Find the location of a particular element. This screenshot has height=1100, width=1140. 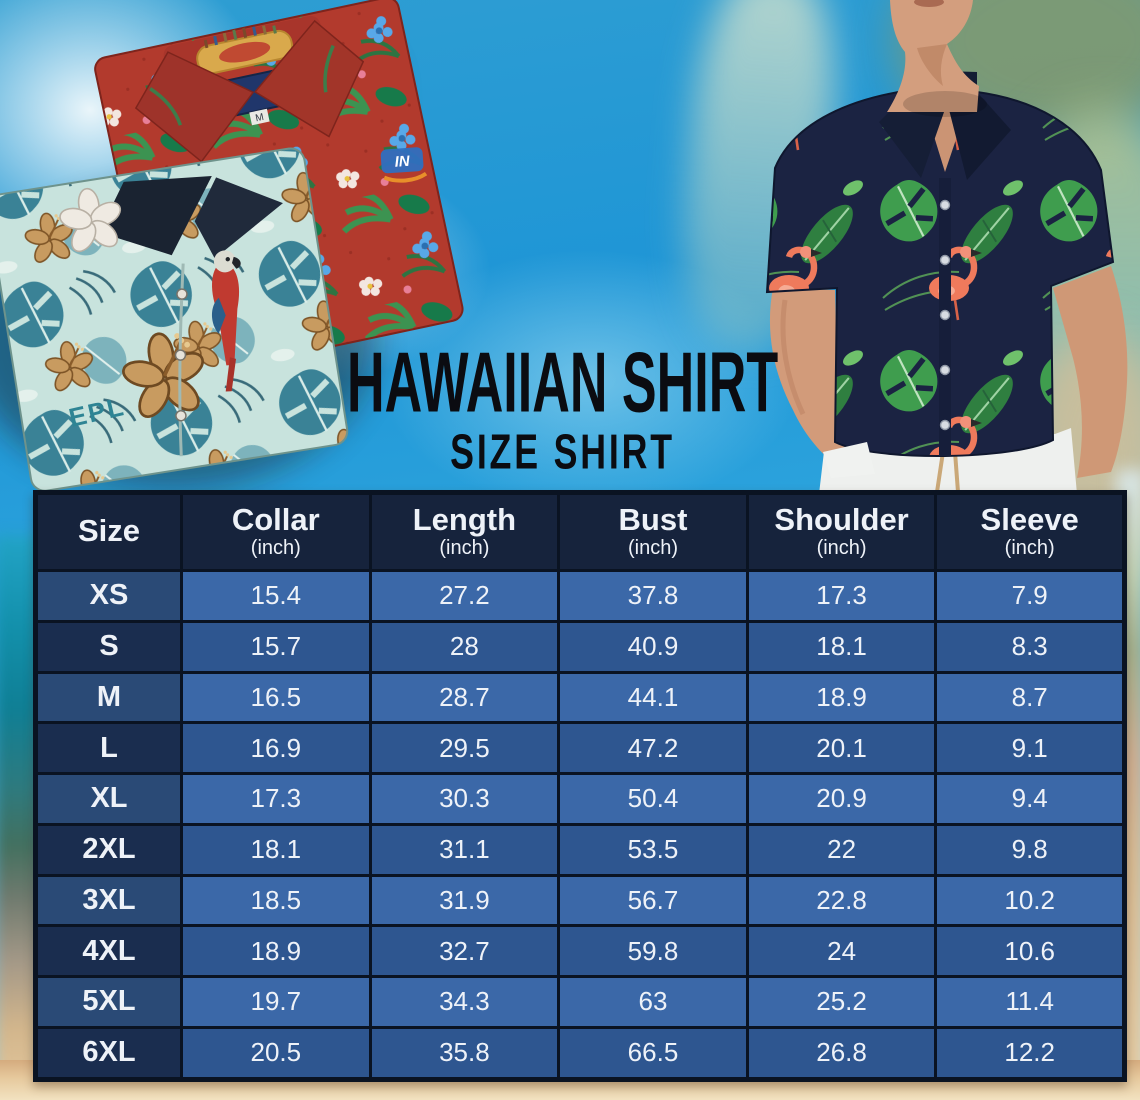

value-cell: 63 is located at coordinates (653, 1002).